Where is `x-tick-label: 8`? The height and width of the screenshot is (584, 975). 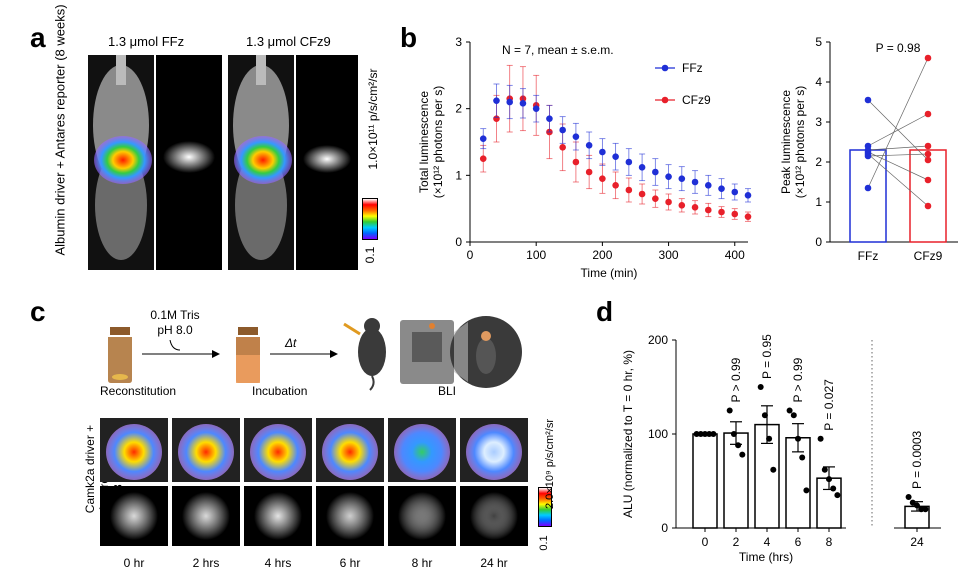 x-tick-label: 8 is located at coordinates (829, 542).